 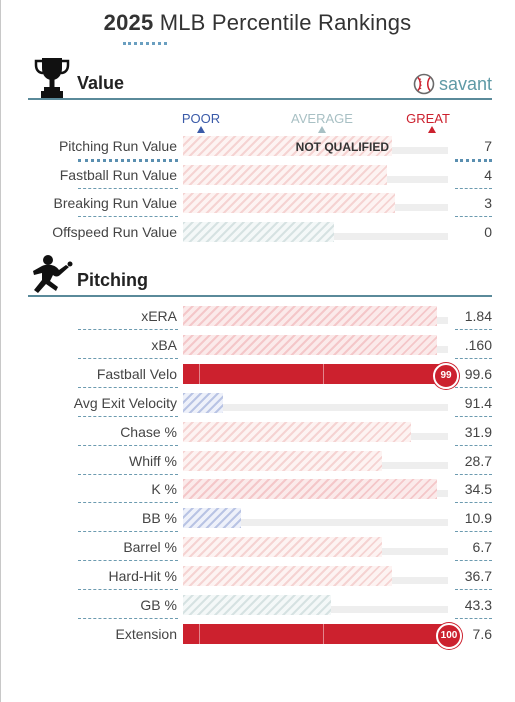 What do you see at coordinates (482, 547) in the screenshot?
I see `metric-value-barrel: 6.7` at bounding box center [482, 547].